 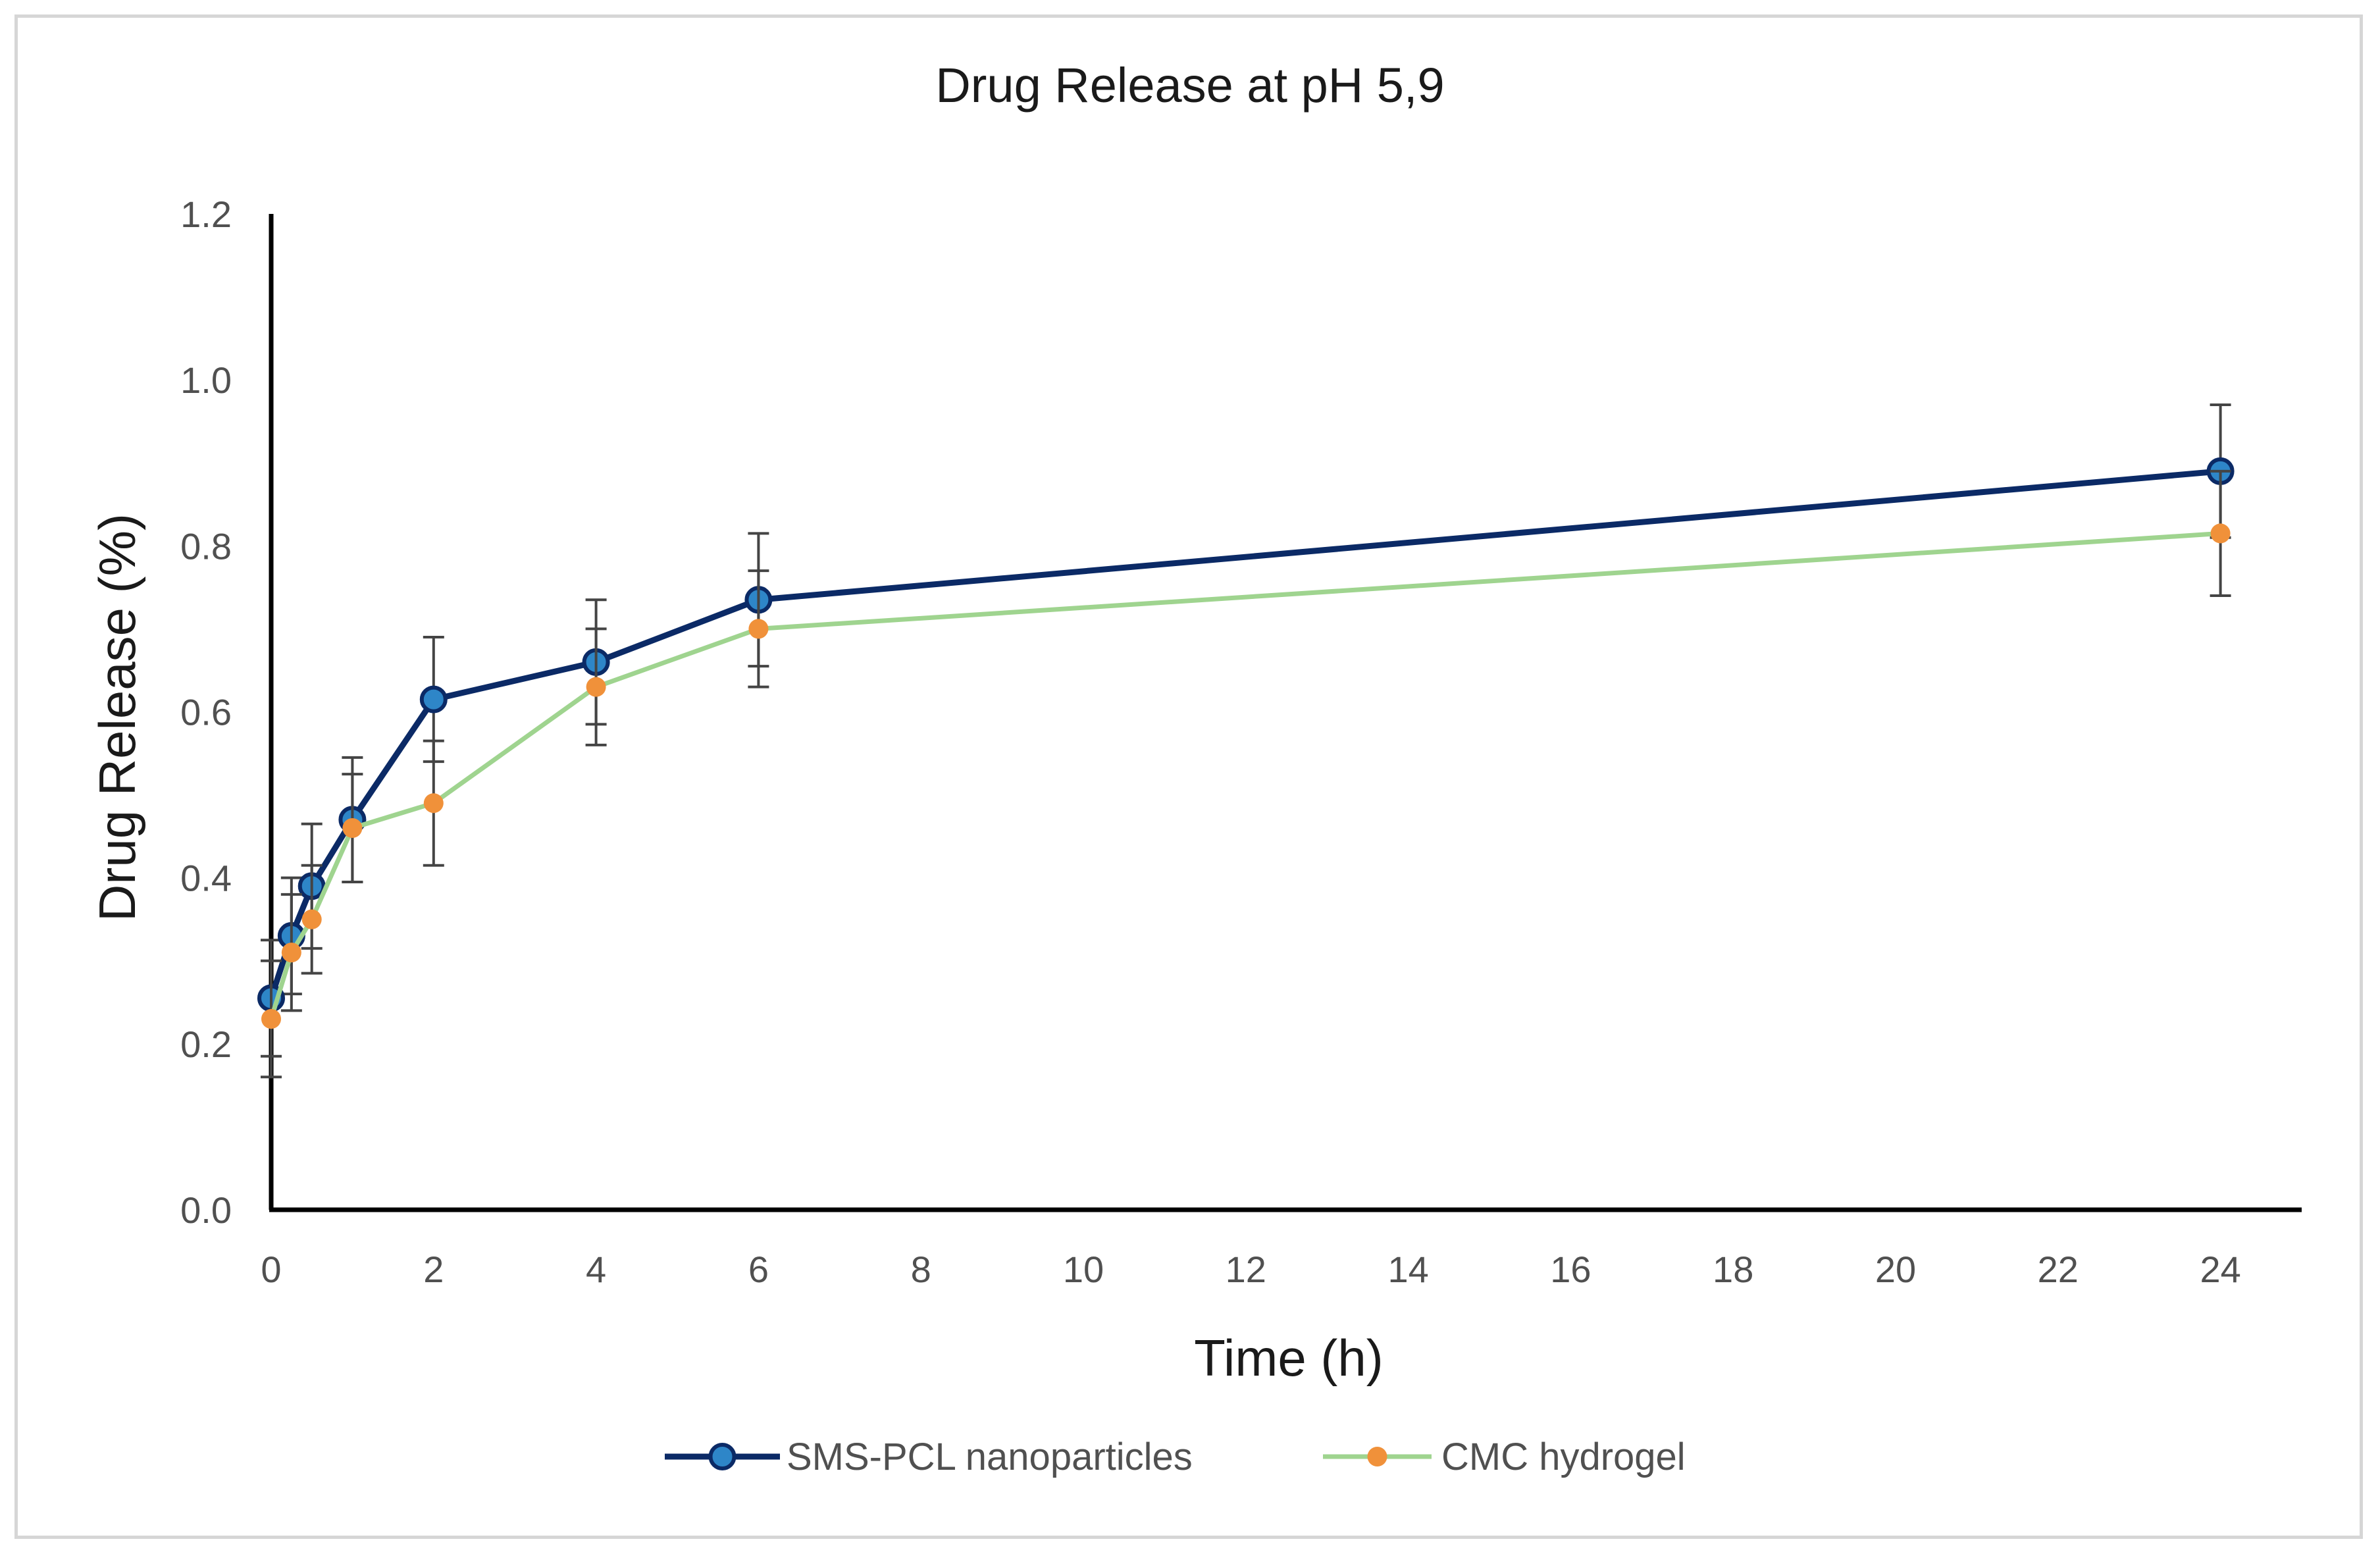 I want to click on y-tick-label: 1.2, so click(x=206, y=215).